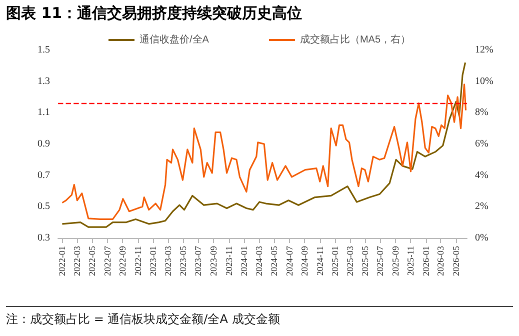  Describe the element at coordinates (107, 261) in the screenshot. I see `x-tick-label: 2022-07` at that location.